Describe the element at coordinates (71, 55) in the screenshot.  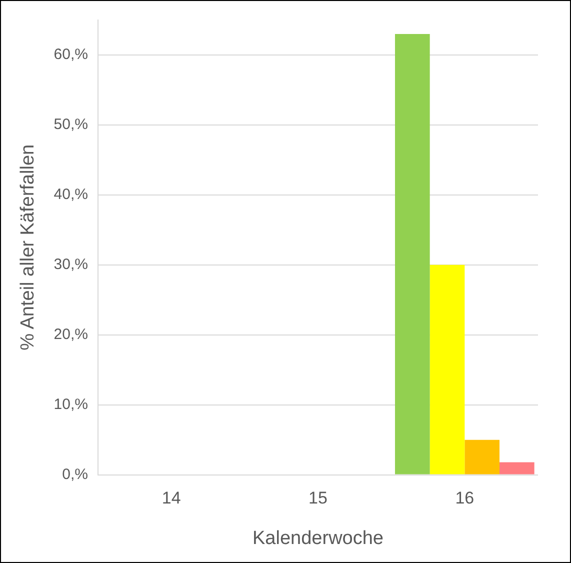
I see `y-tick-label: 60,%` at that location.